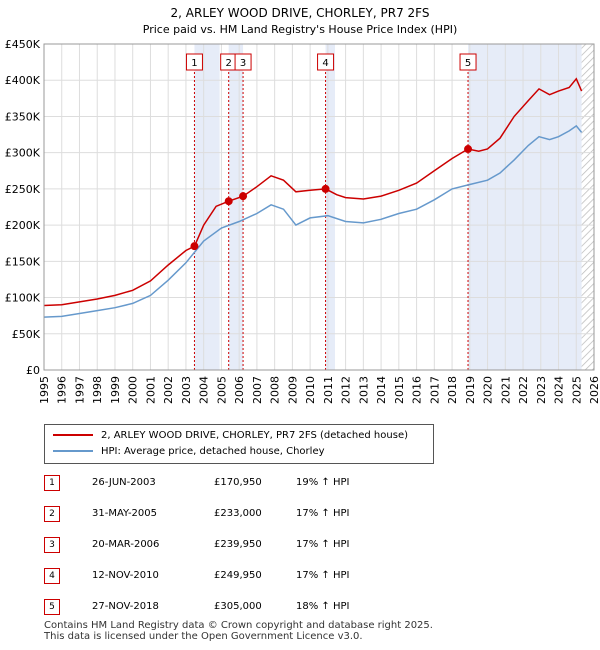 Image resolution: width=600 pixels, height=650 pixels. Describe the element at coordinates (168, 390) in the screenshot. I see `x-tick-label: 2002` at that location.